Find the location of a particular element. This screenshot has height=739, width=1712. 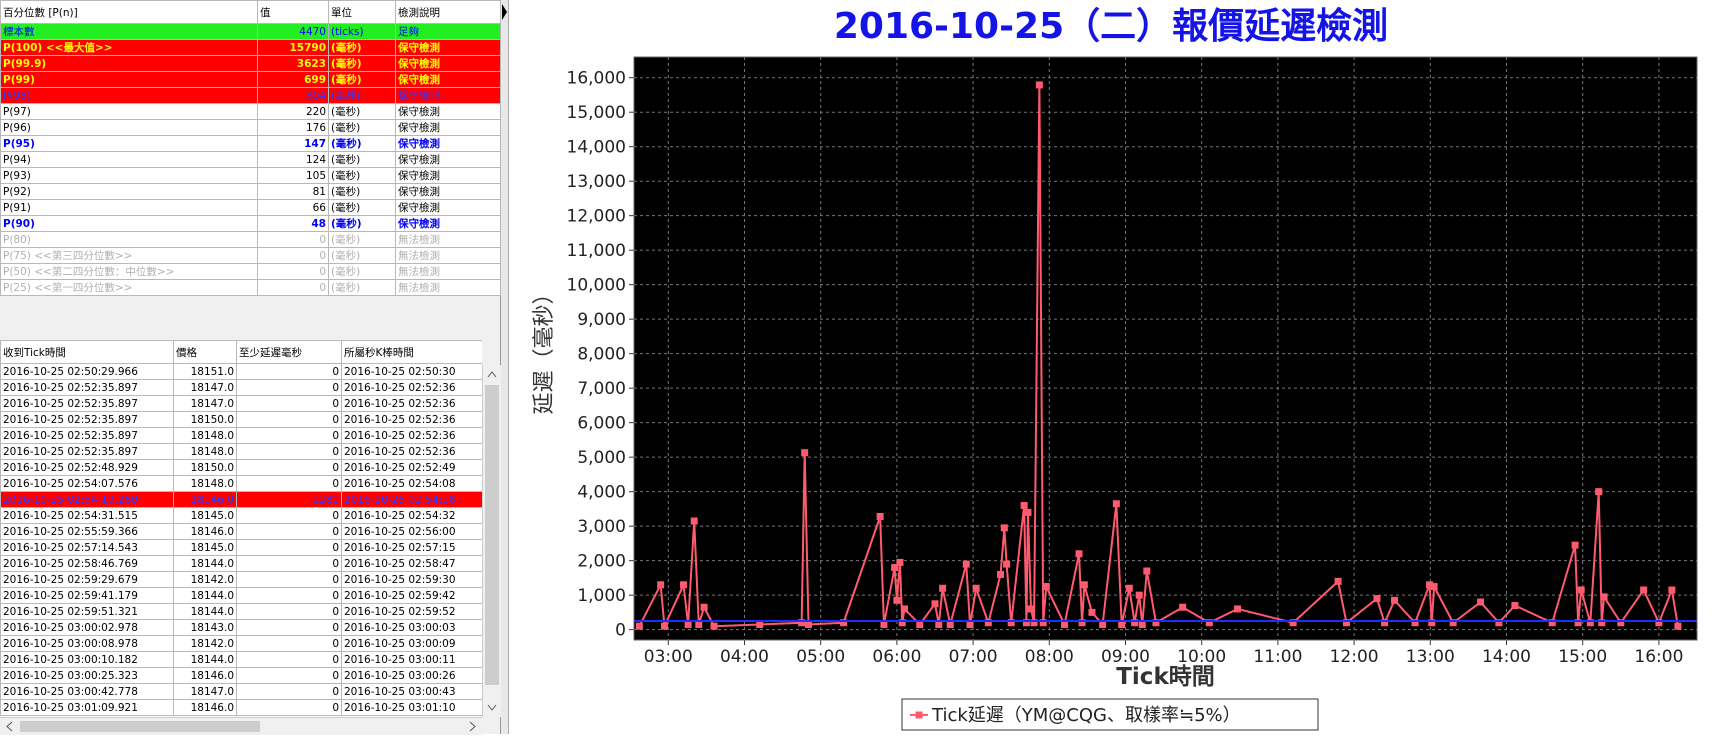

y-tick-label: 11,000 is located at coordinates (596, 251).